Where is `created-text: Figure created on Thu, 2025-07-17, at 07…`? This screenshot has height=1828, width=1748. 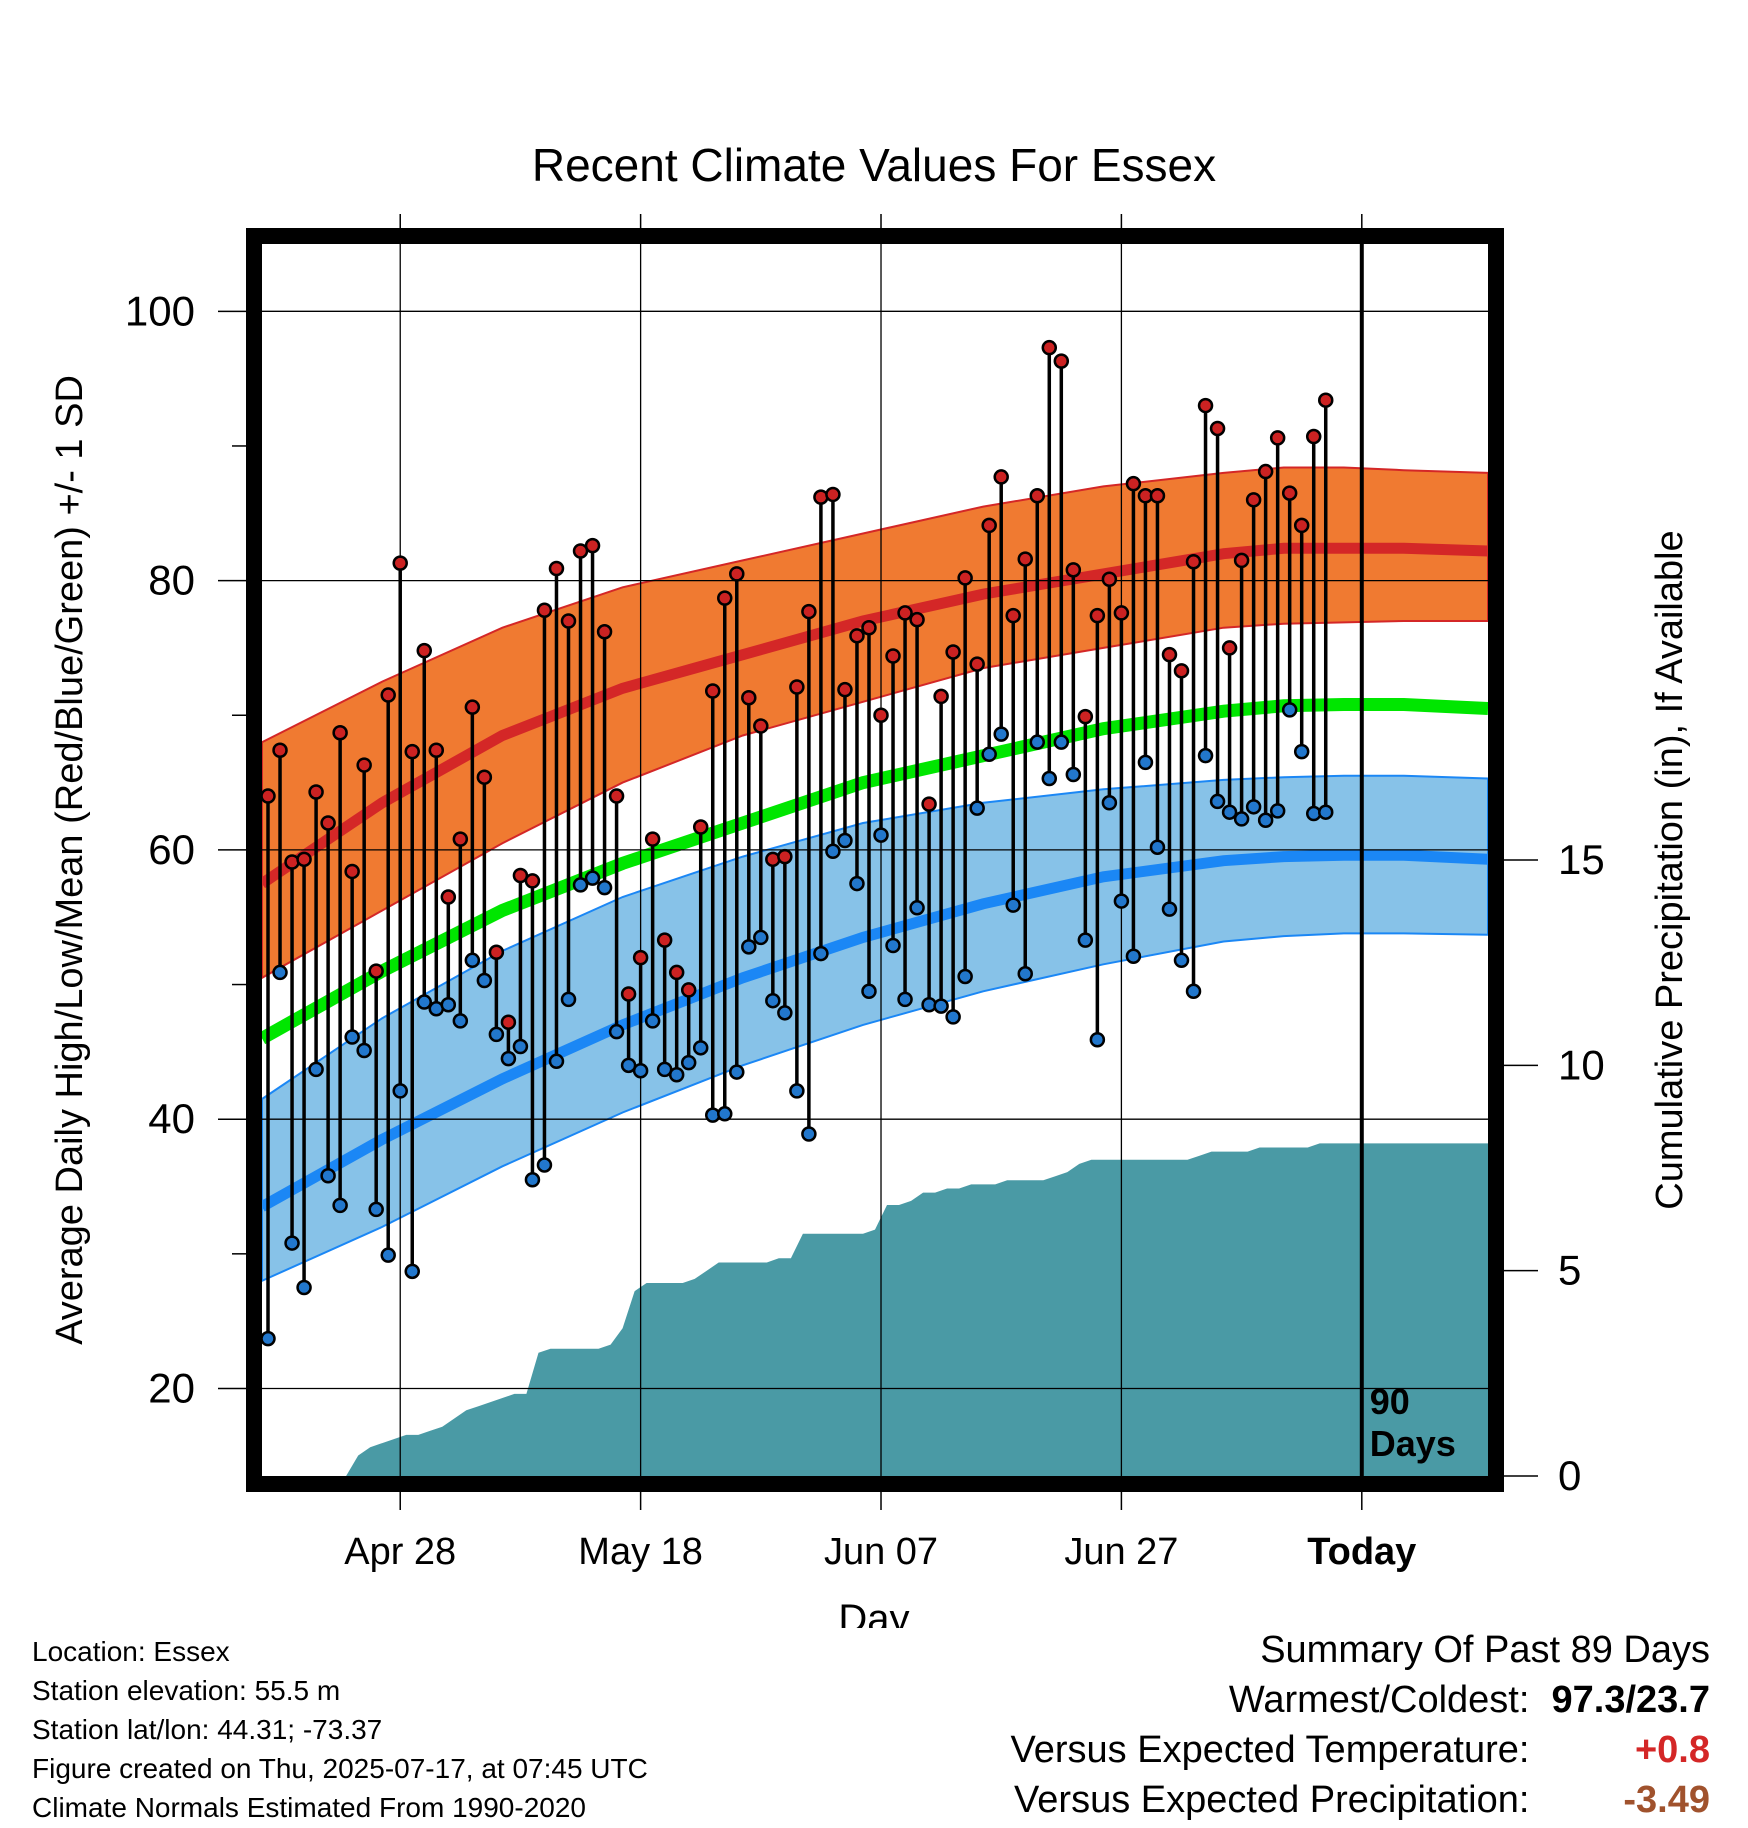
created-text: Figure created on Thu, 2025-07-17, at 07… is located at coordinates (340, 1768).